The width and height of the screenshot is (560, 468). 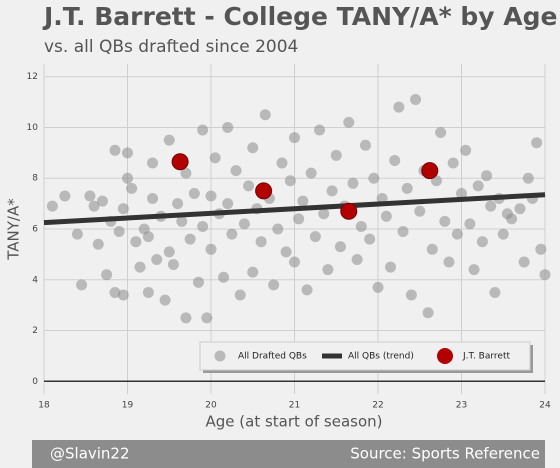 What do you see at coordinates (294, 422) in the screenshot?
I see `x-axis-label: Age (at start of season)` at bounding box center [294, 422].